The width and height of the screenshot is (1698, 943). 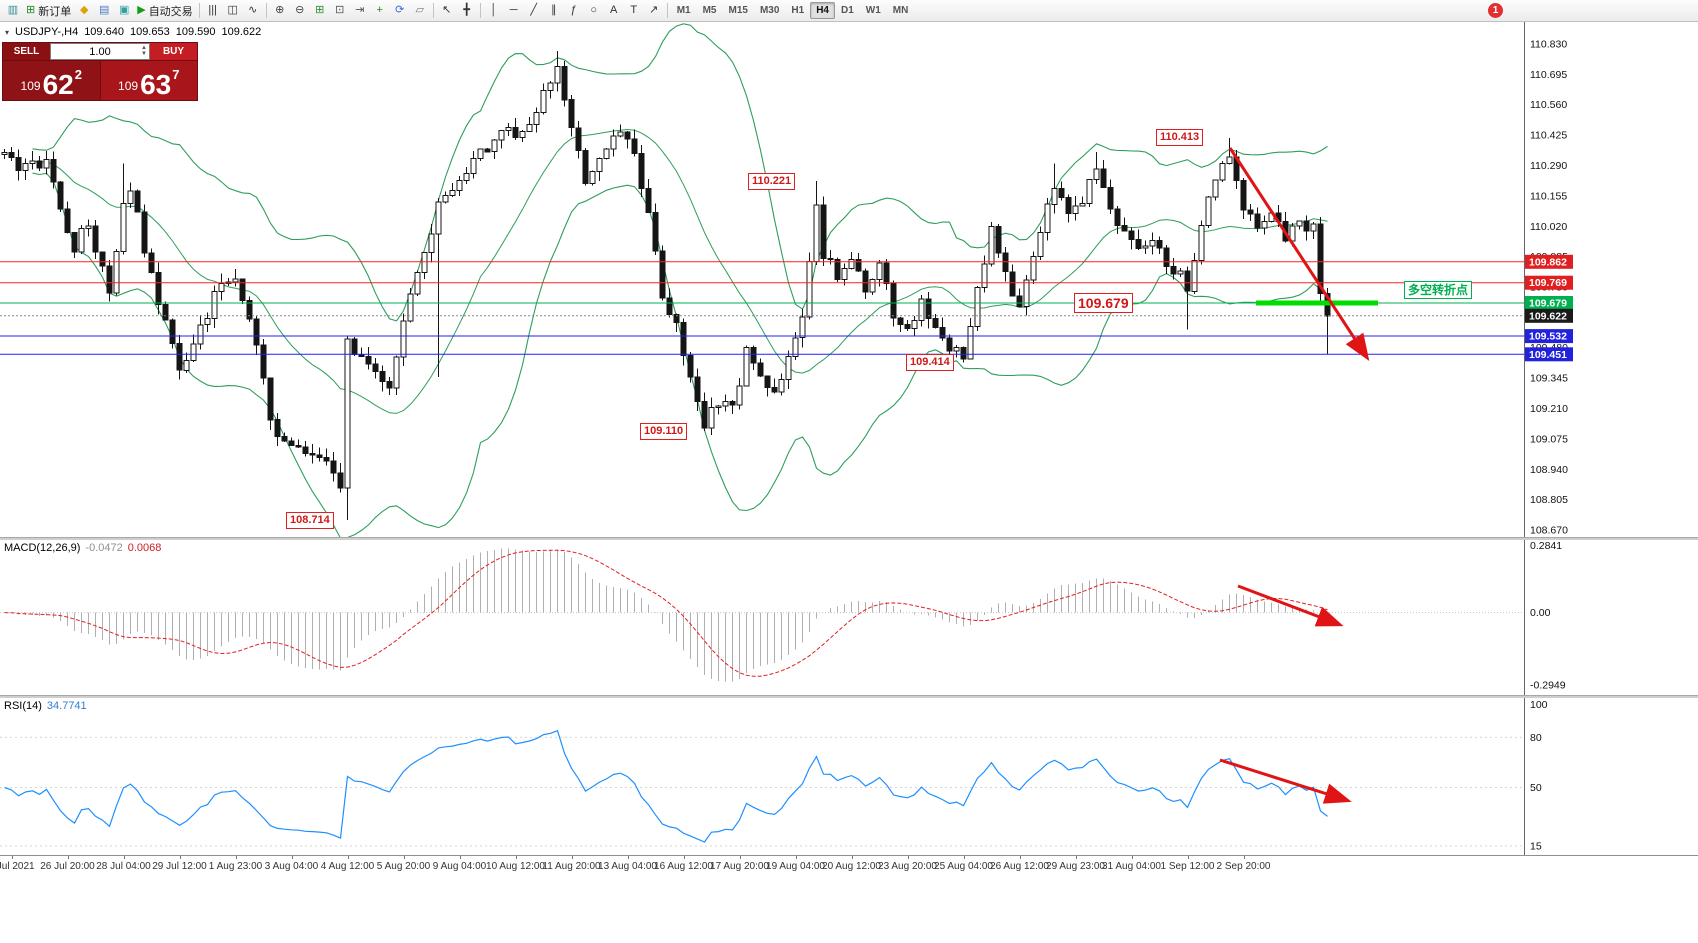 What do you see at coordinates (104, 32) in the screenshot?
I see `ohlc-open: 109.640` at bounding box center [104, 32].